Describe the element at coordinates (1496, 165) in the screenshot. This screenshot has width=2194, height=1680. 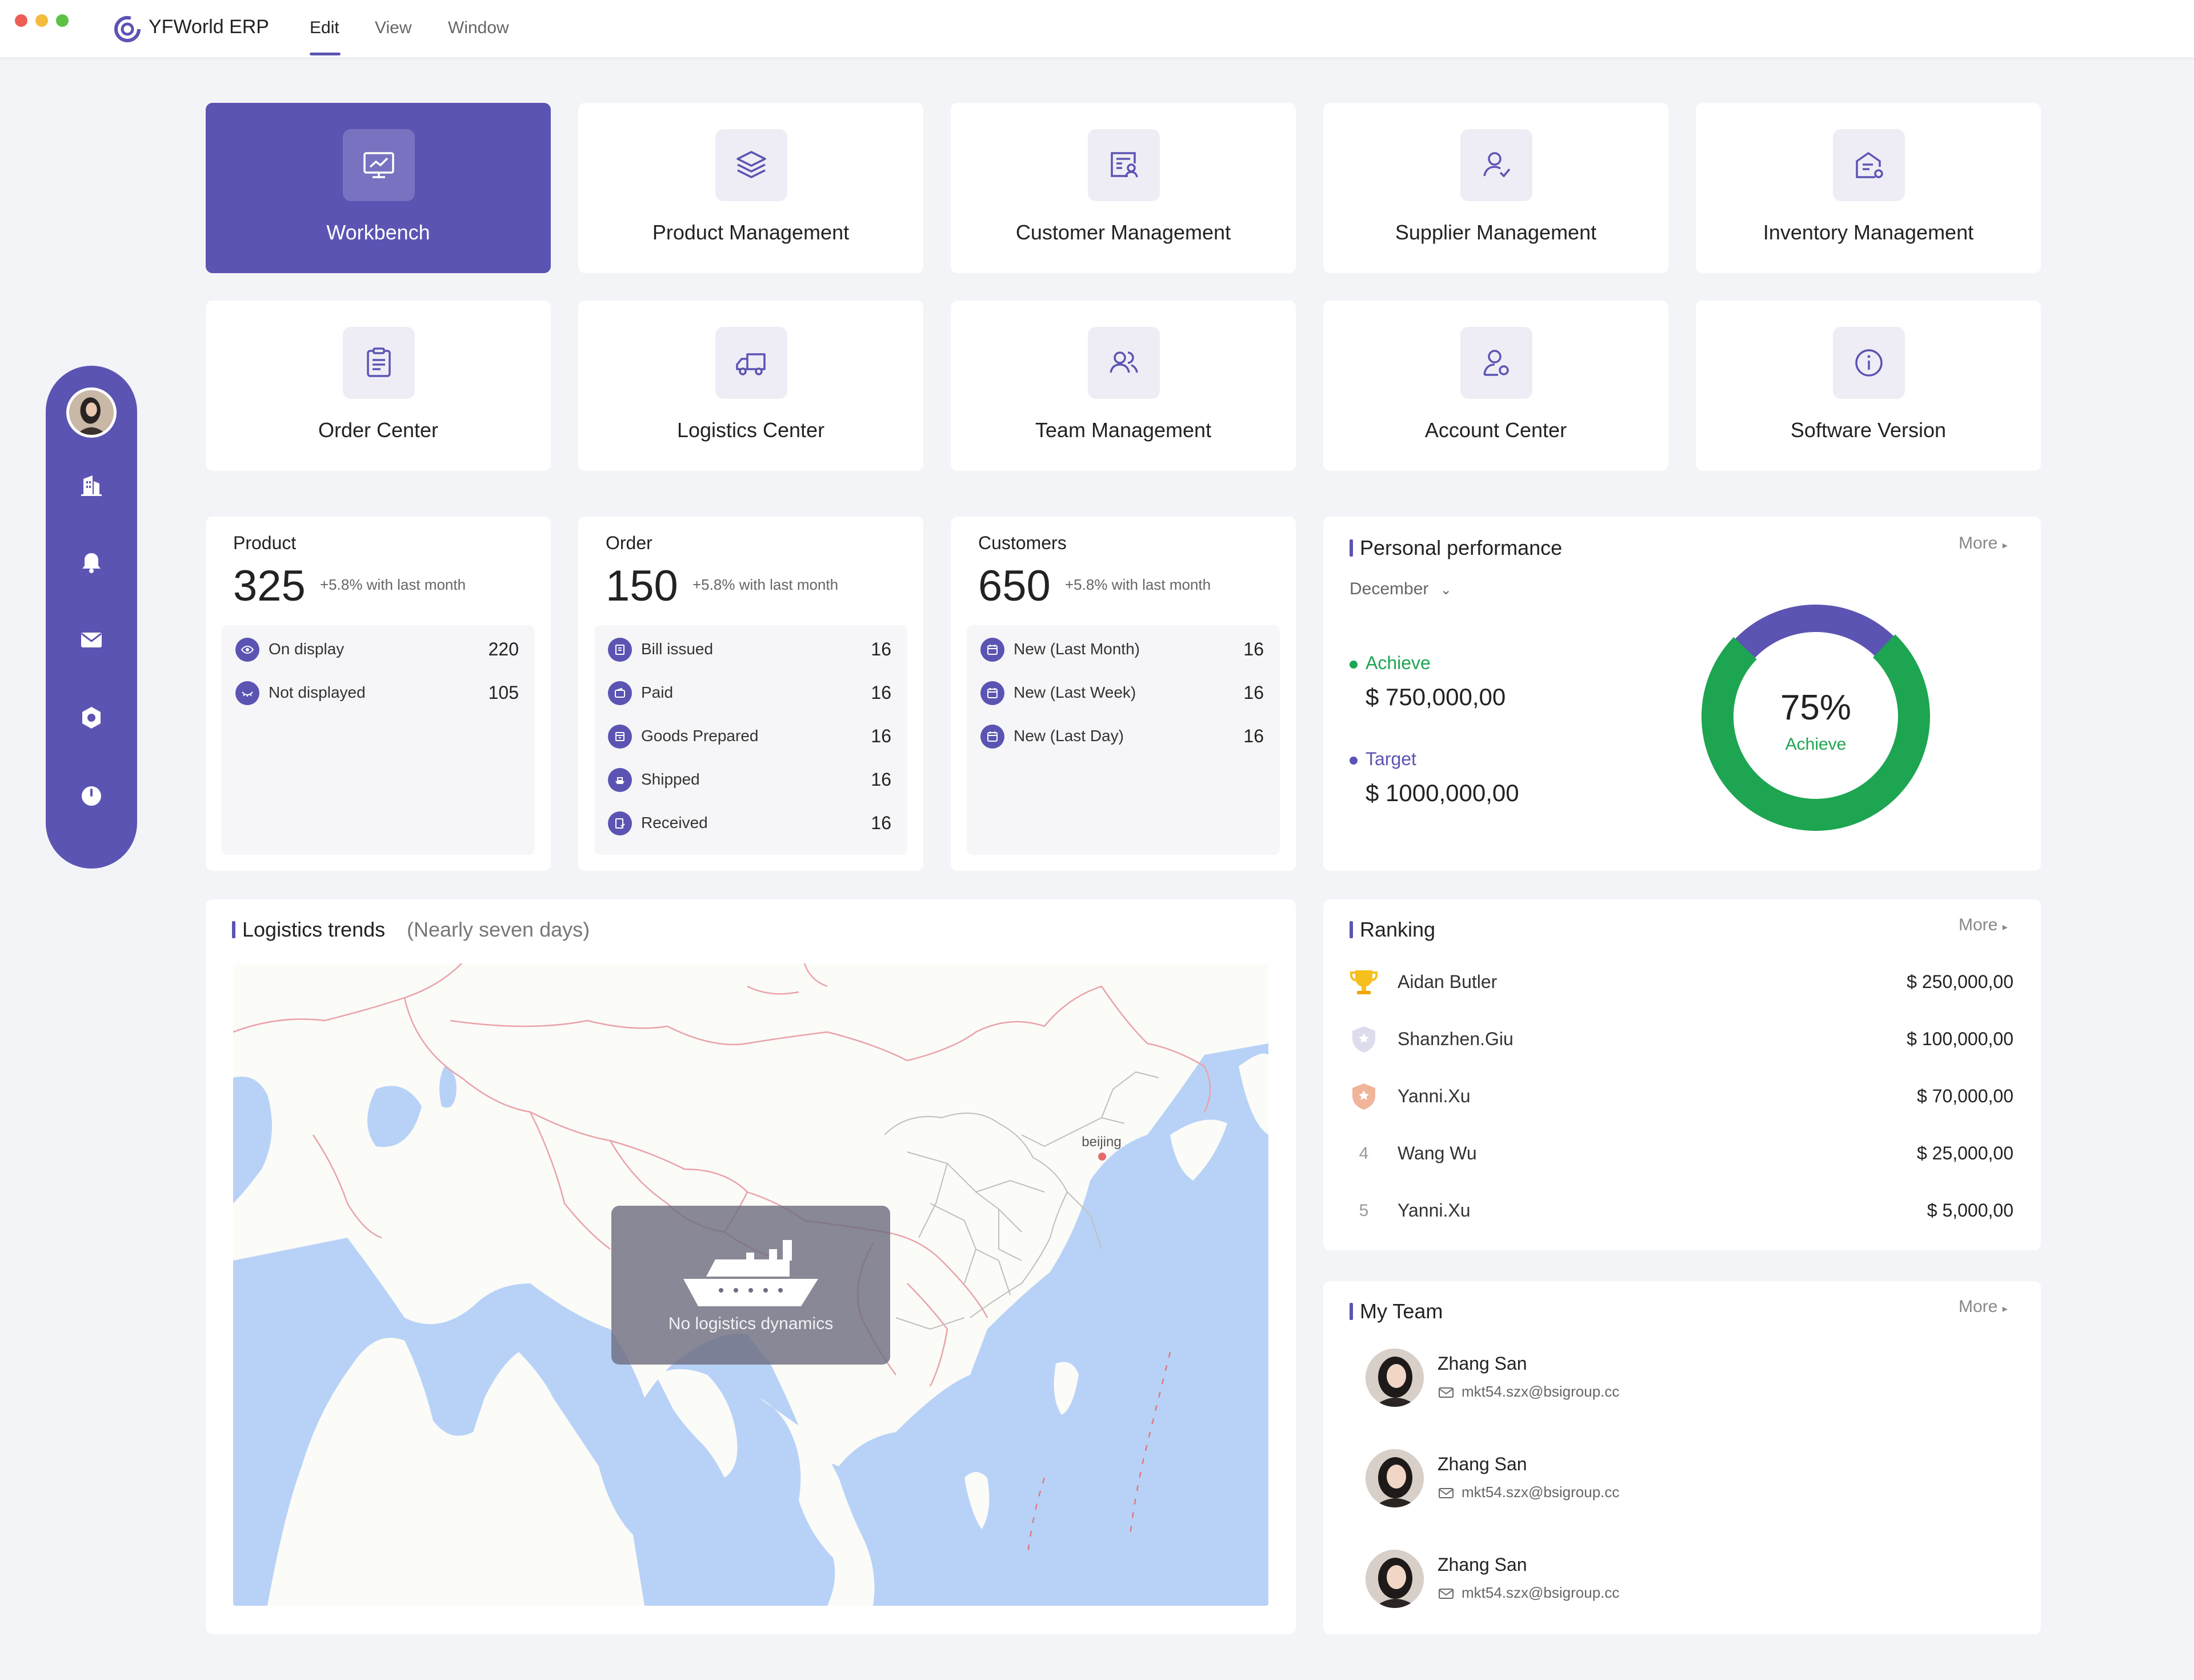
I see `user-check-icon` at that location.